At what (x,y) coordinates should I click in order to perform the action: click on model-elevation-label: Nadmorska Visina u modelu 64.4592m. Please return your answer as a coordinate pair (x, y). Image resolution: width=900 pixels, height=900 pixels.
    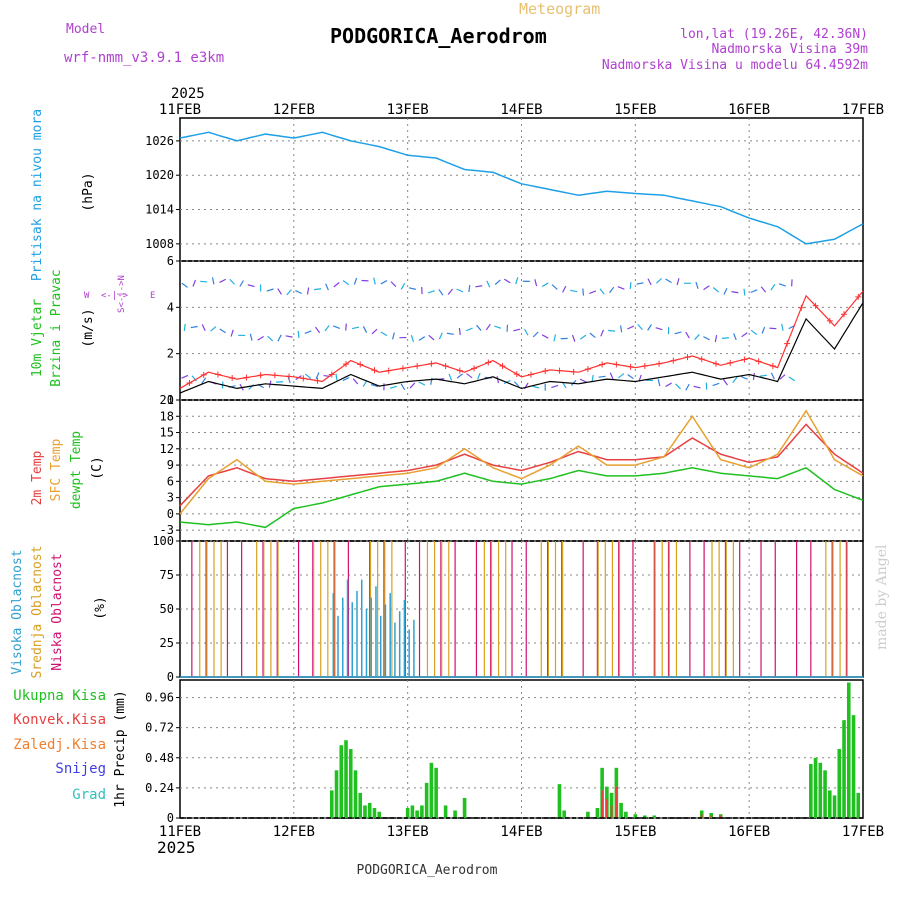
    Looking at the image, I should click on (735, 65).